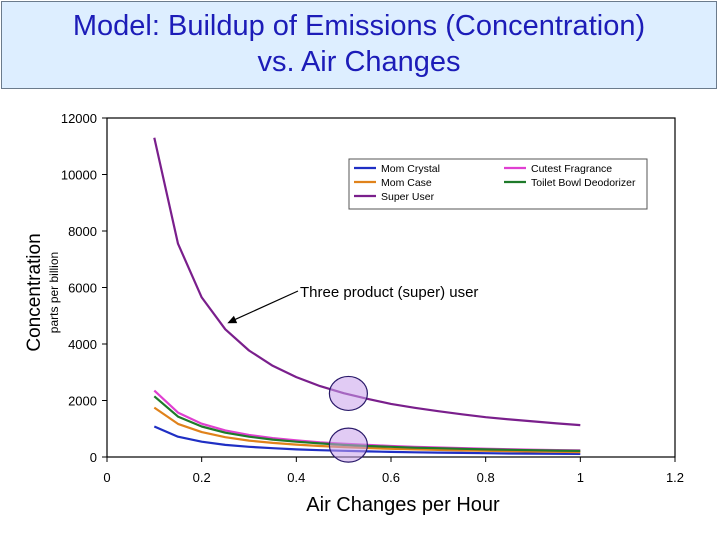 The image size is (720, 540). Describe the element at coordinates (410, 169) in the screenshot. I see `legend-label: Mom Crystal` at that location.